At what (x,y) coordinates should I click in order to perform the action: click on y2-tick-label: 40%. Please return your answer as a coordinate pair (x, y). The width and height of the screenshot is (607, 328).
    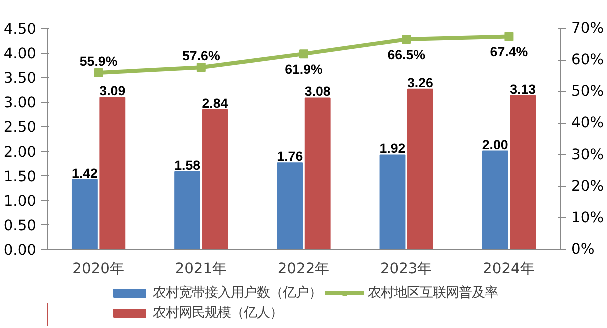
    Looking at the image, I should click on (588, 123).